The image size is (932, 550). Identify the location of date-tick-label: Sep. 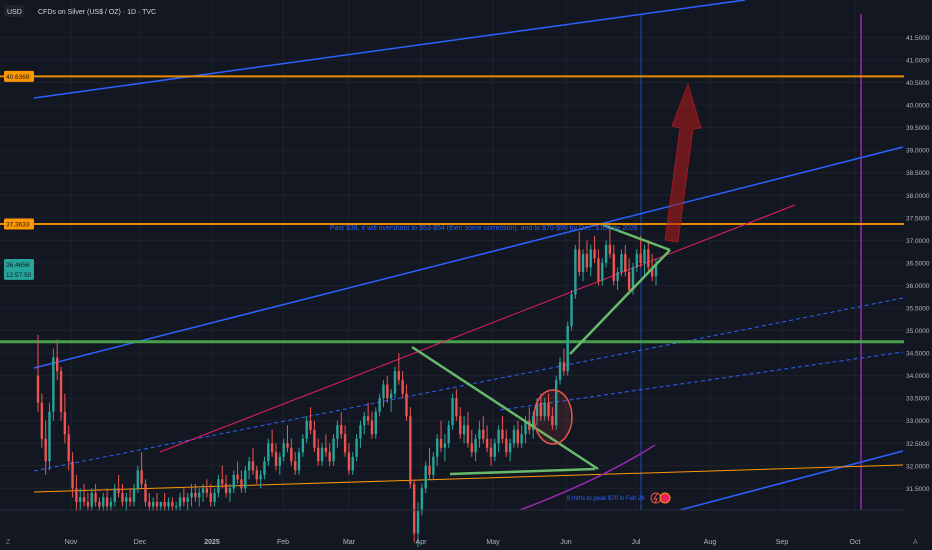
(782, 542).